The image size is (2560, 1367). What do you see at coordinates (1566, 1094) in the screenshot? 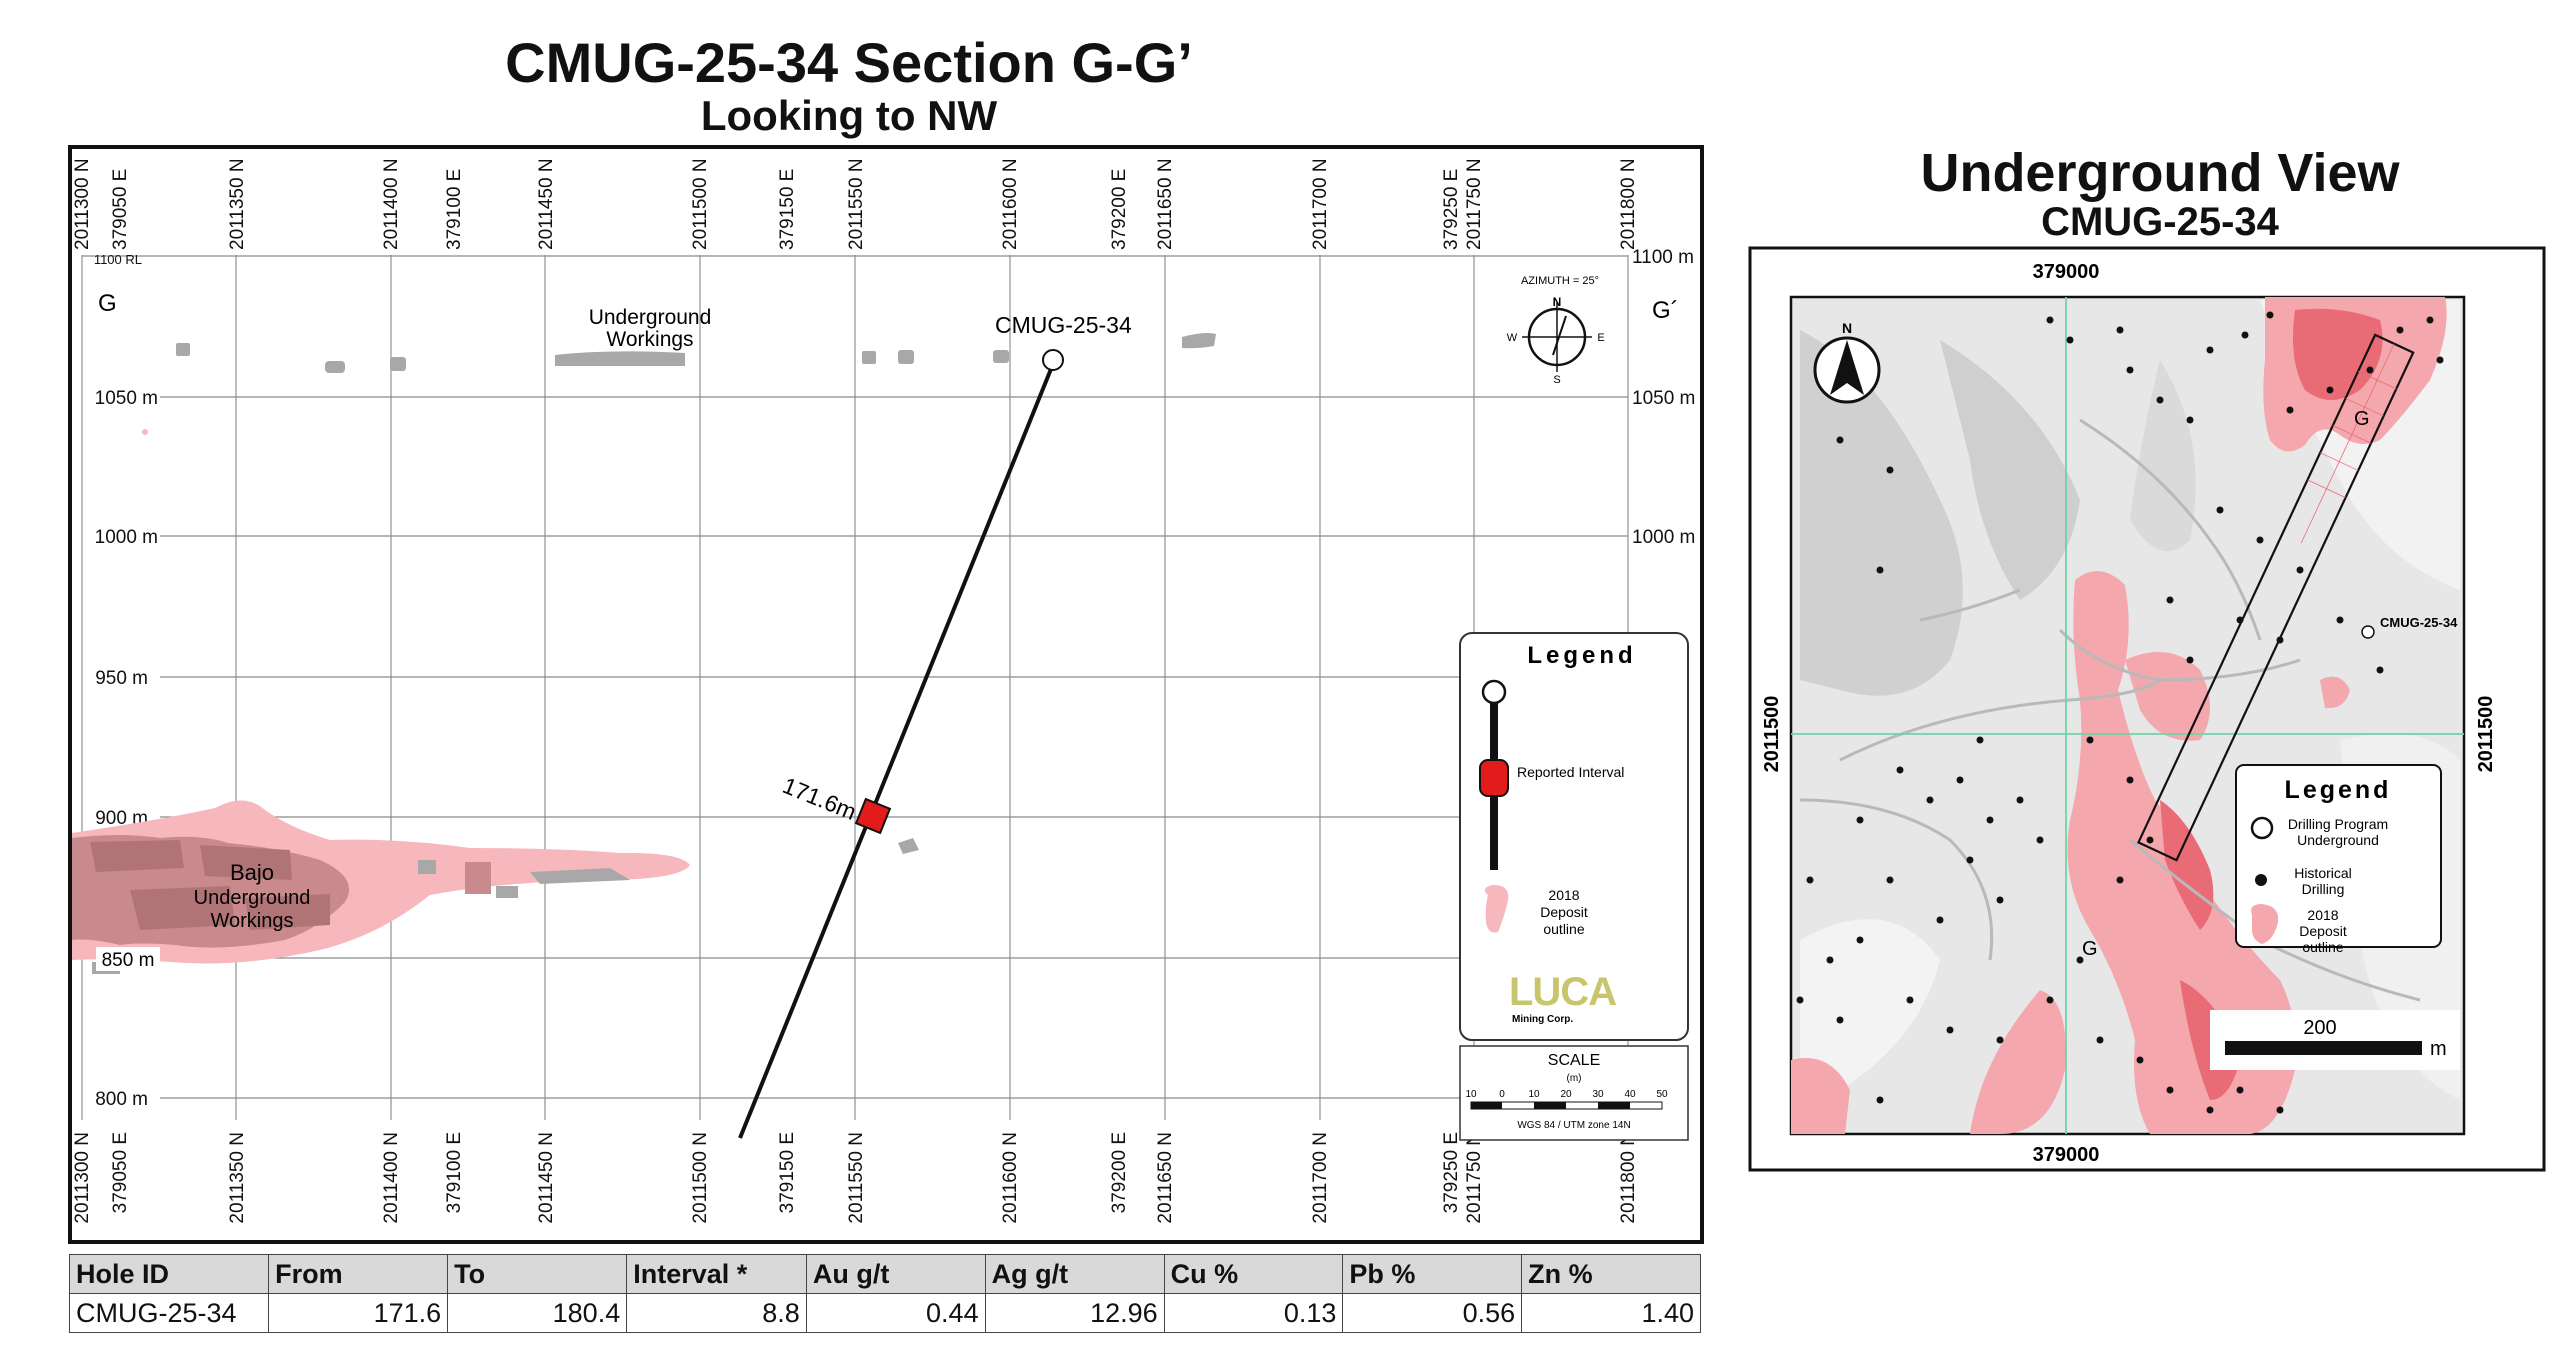
I see `scale-tick: 20` at bounding box center [1566, 1094].